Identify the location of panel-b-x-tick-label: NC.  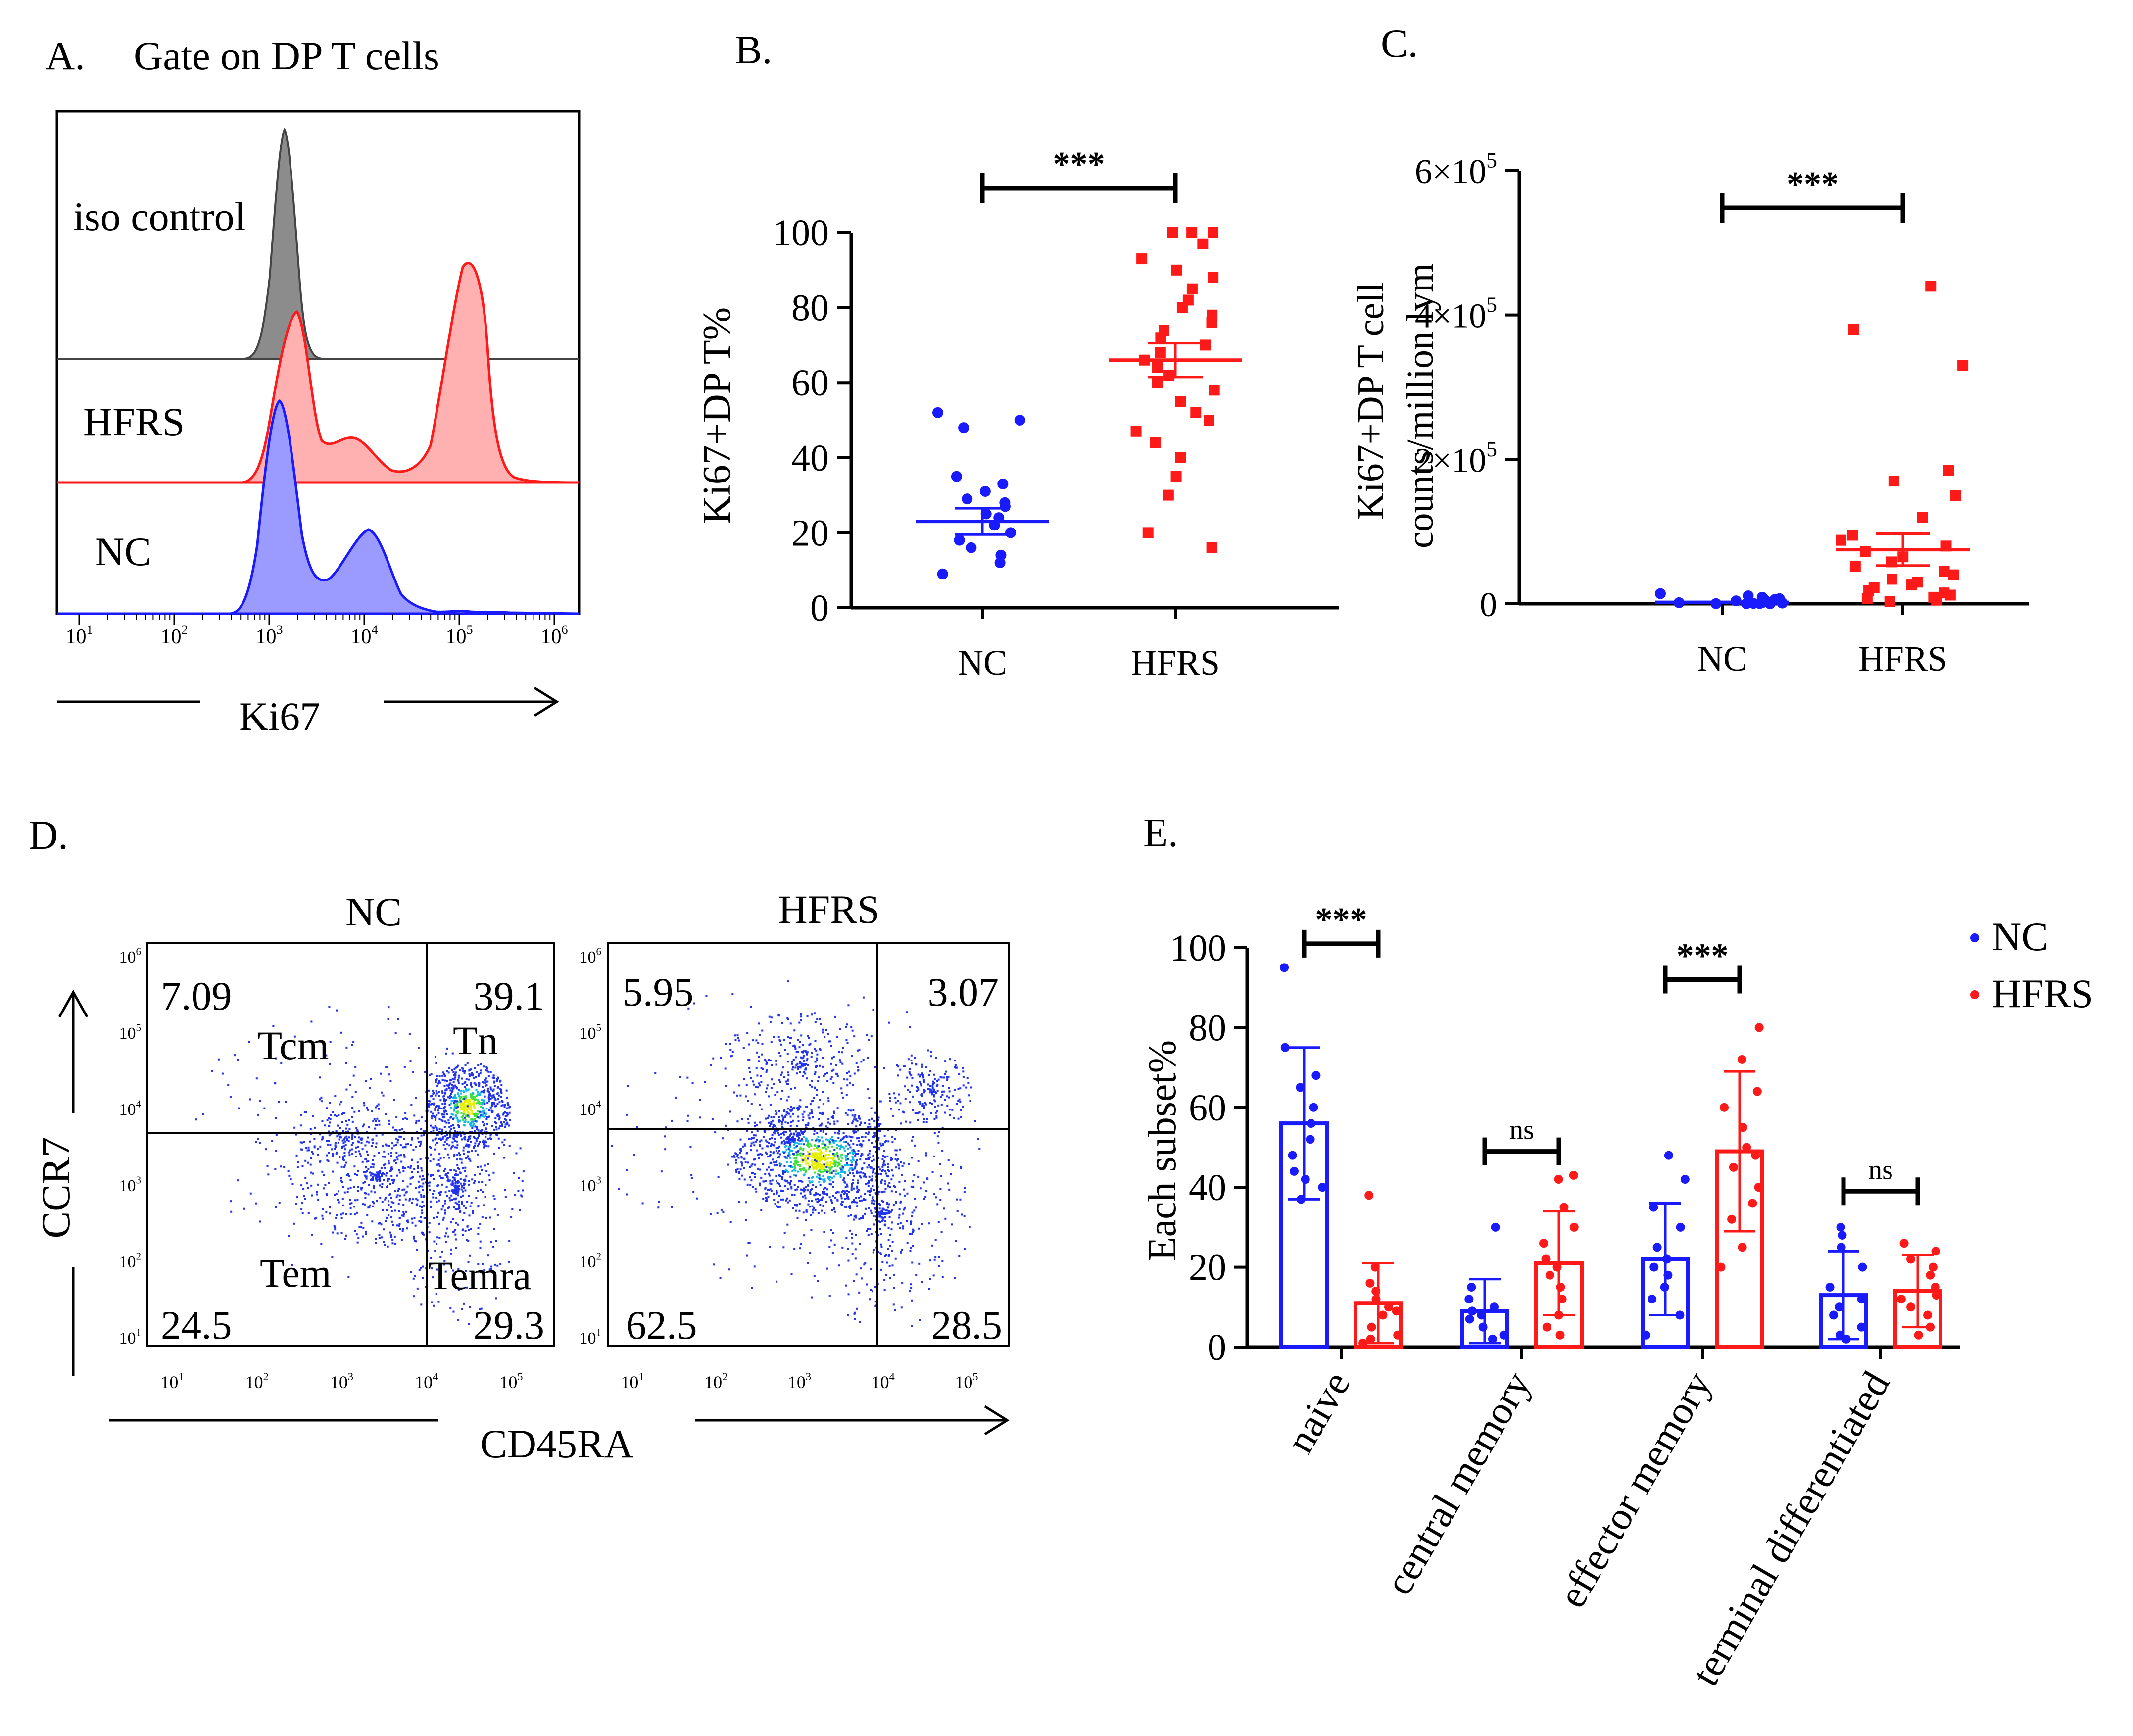
(982, 662).